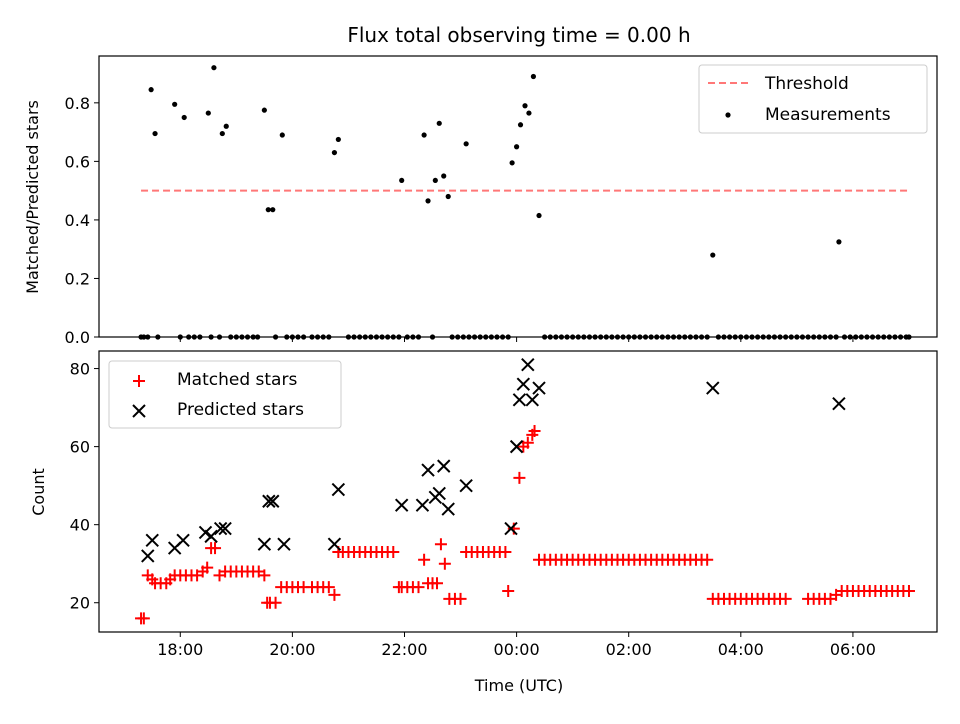  Describe the element at coordinates (80, 369) in the screenshot. I see `y-tick-label: 80` at that location.